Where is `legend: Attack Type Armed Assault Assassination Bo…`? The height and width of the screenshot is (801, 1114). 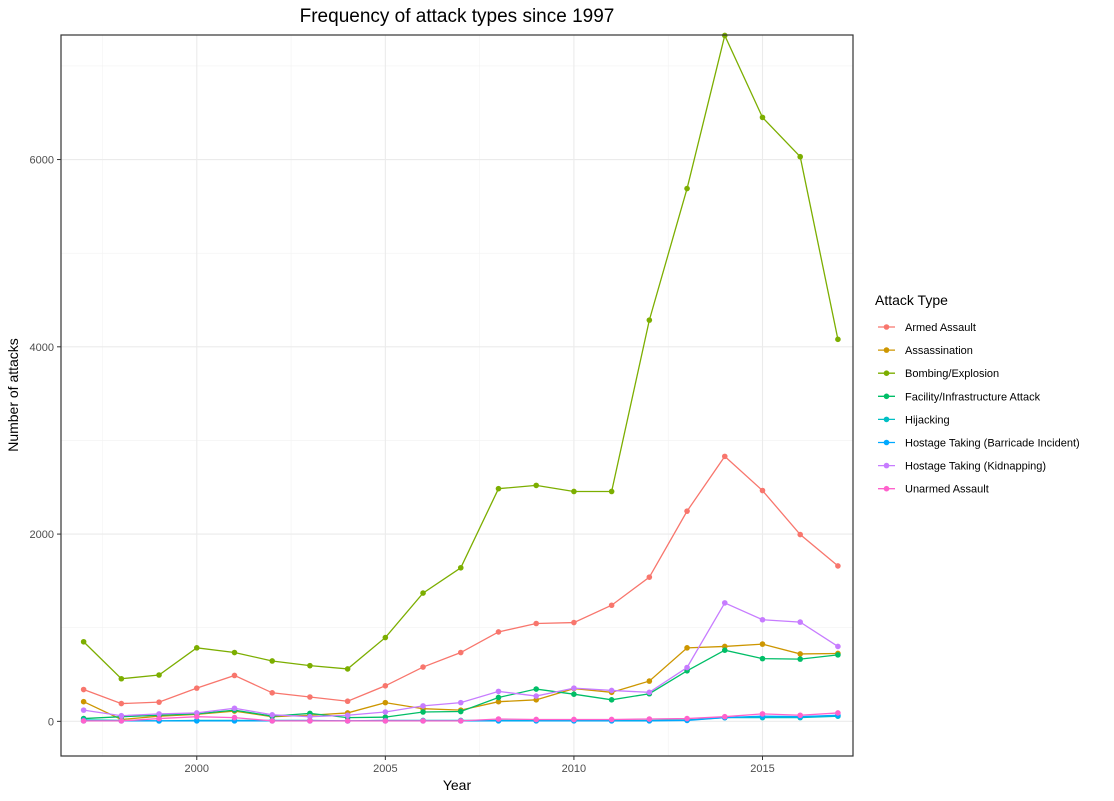 legend: Attack Type Armed Assault Assassination Bo… is located at coordinates (977, 394).